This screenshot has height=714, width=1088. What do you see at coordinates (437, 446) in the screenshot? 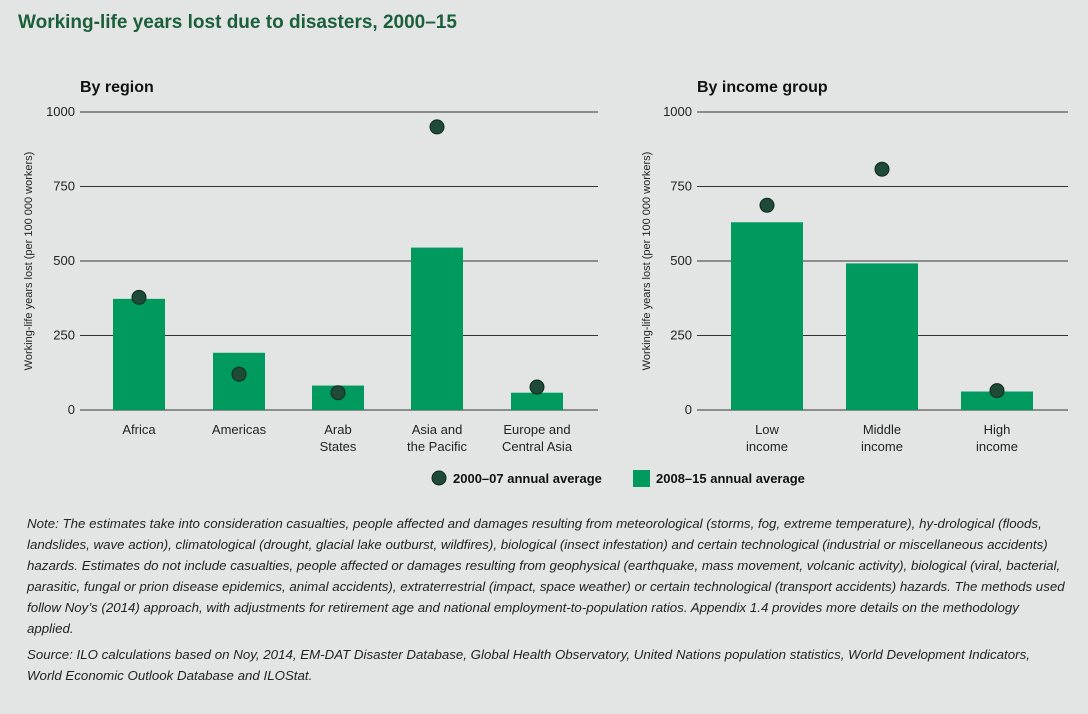
I see `category-label: the Pacific` at bounding box center [437, 446].